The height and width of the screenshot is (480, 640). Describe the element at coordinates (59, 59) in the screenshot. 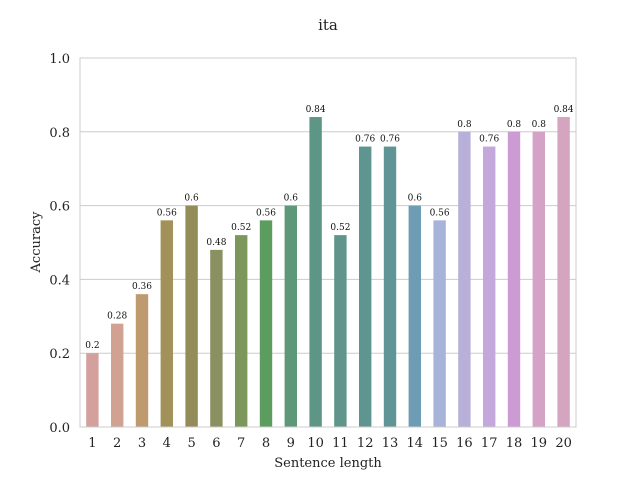

I see `y-tick-label: 1.0` at that location.